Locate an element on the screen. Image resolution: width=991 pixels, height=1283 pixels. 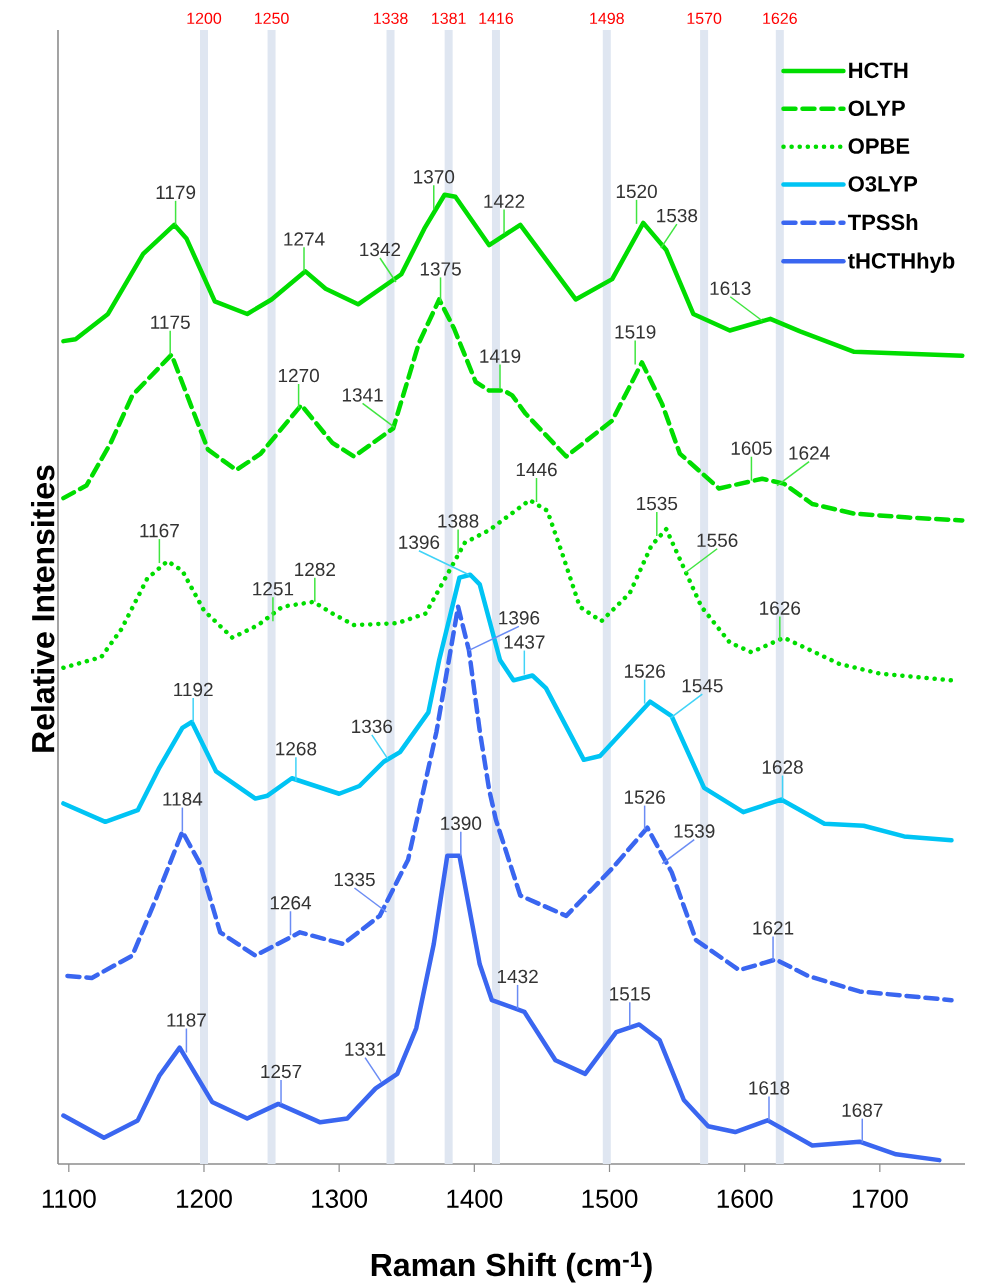
x-axis-title: Raman Shift (cm$^{-1}$) is located at coordinates (511, 1267).